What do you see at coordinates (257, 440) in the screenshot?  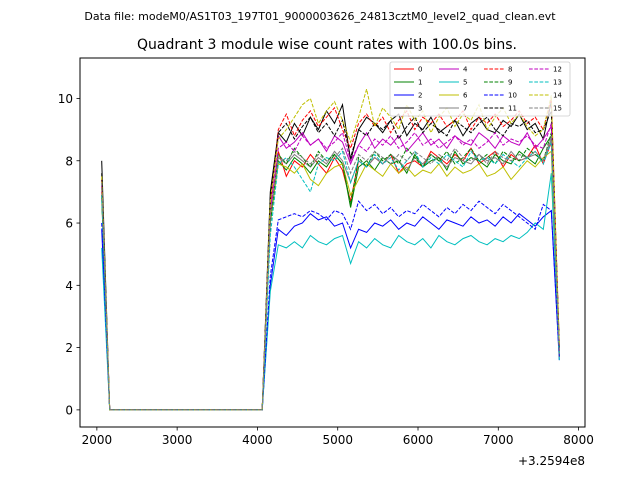 I see `x-tick-label: 4000` at bounding box center [257, 440].